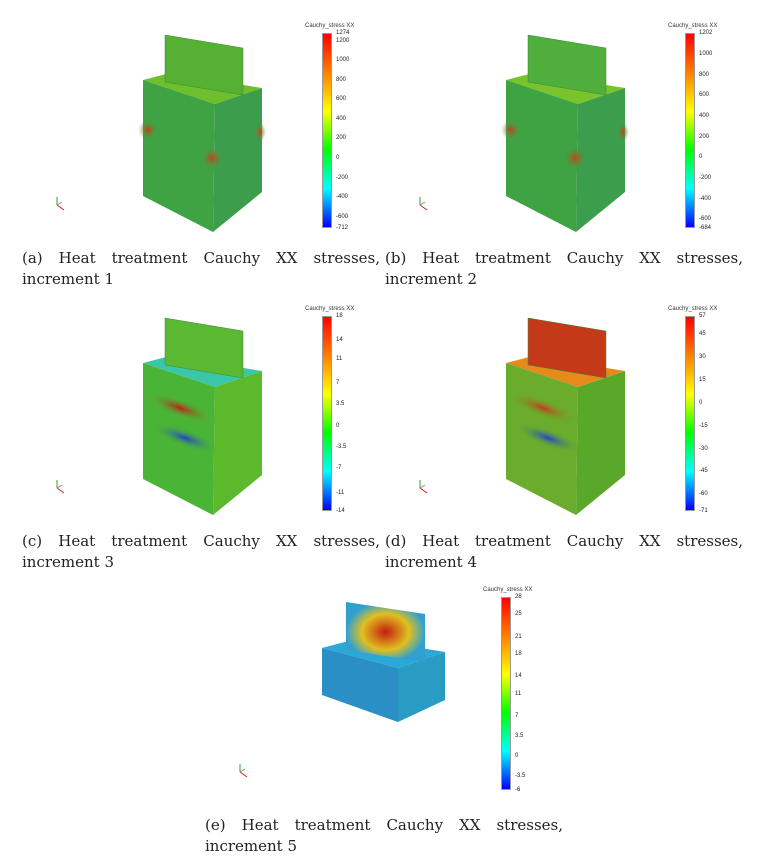  I want to click on colorbar-tick-label: 14, so click(339, 340).